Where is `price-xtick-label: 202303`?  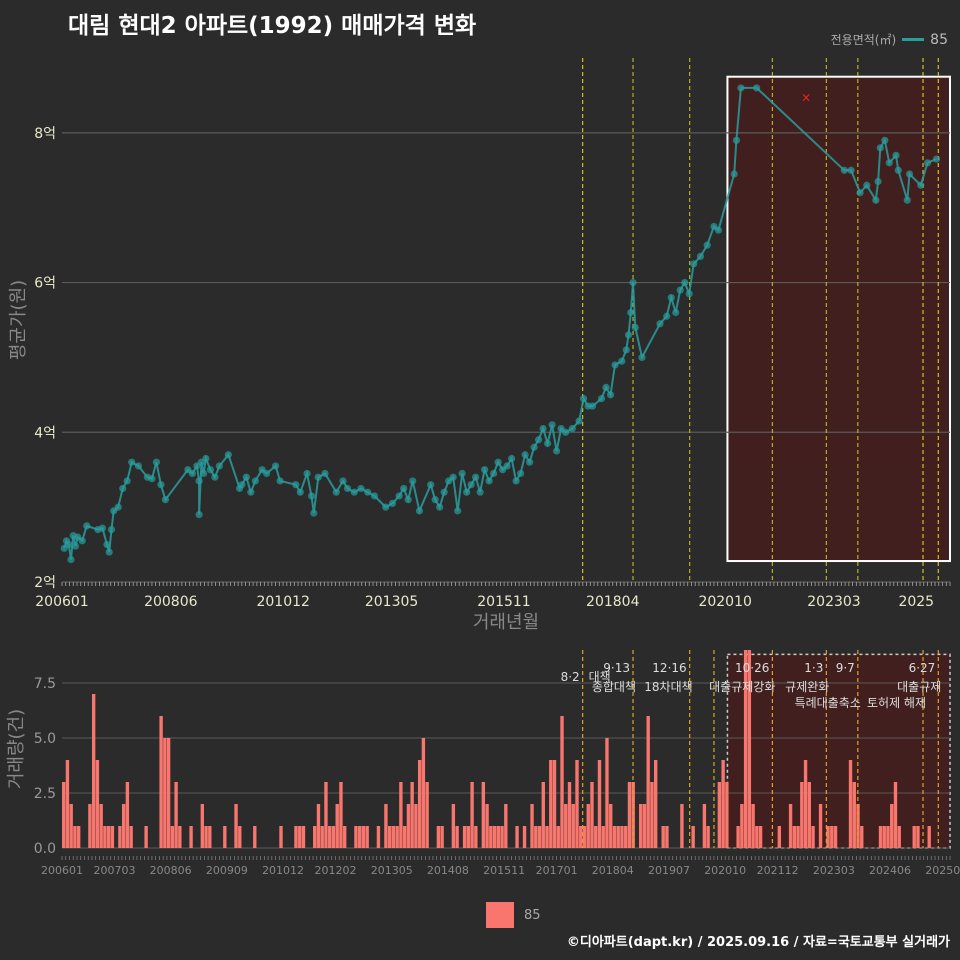 price-xtick-label: 202303 is located at coordinates (833, 602).